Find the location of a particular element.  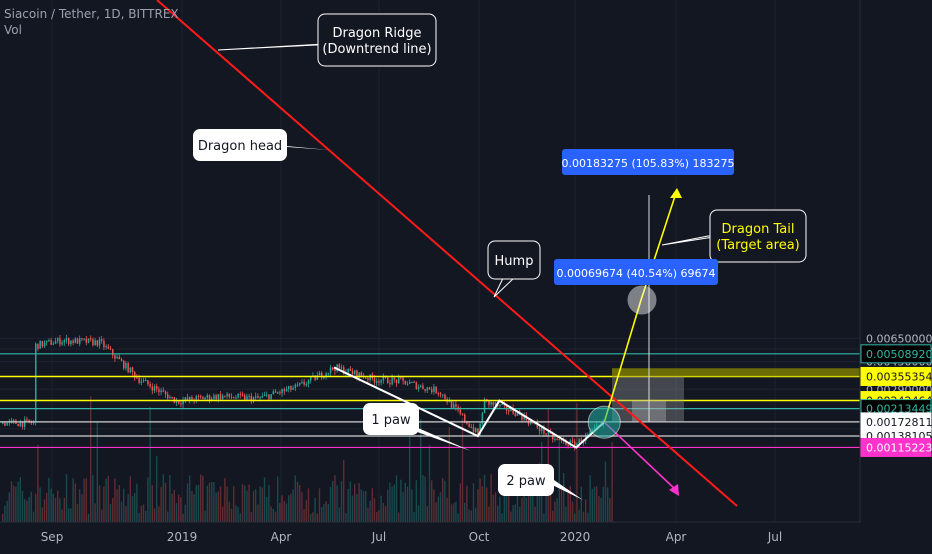

symbol-label: Siacoin / Tether, 1D, BITTREX is located at coordinates (91, 14).